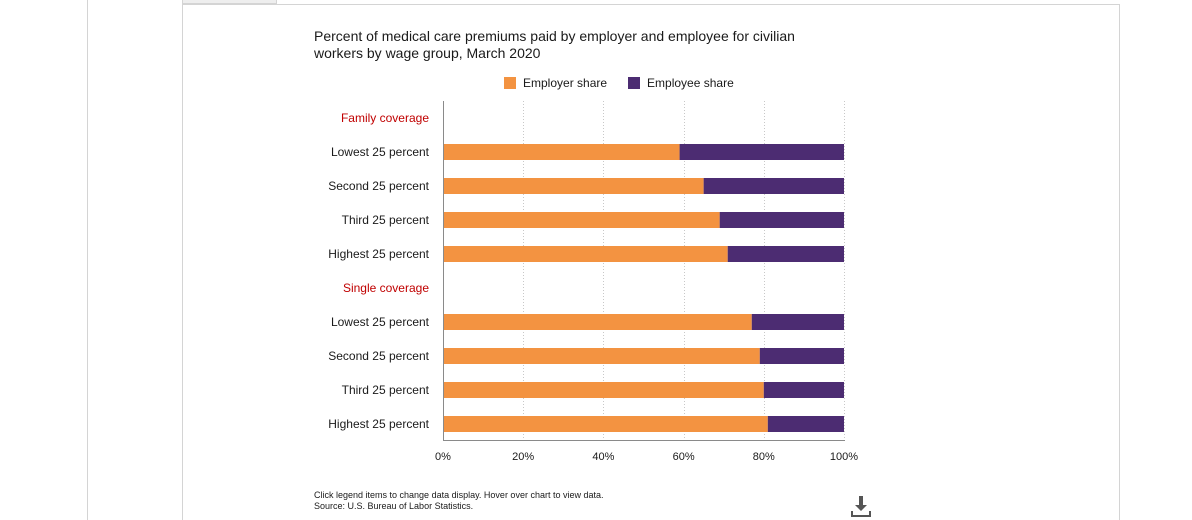 The height and width of the screenshot is (520, 1192). What do you see at coordinates (861, 506) in the screenshot?
I see `download-icon` at bounding box center [861, 506].